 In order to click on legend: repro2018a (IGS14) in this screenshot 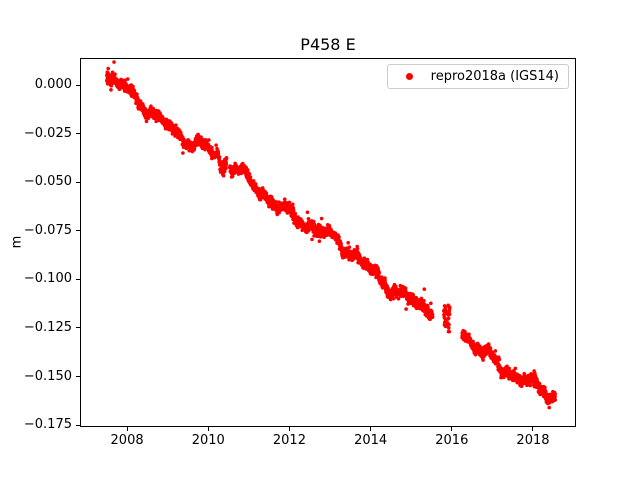, I will do `click(477, 76)`.